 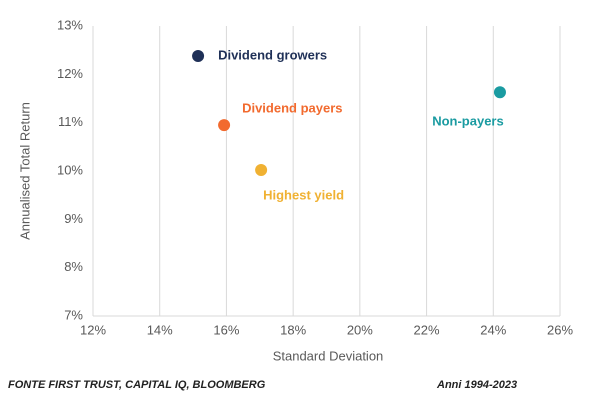 What do you see at coordinates (73, 218) in the screenshot?
I see `y-tick-label: 9%` at bounding box center [73, 218].